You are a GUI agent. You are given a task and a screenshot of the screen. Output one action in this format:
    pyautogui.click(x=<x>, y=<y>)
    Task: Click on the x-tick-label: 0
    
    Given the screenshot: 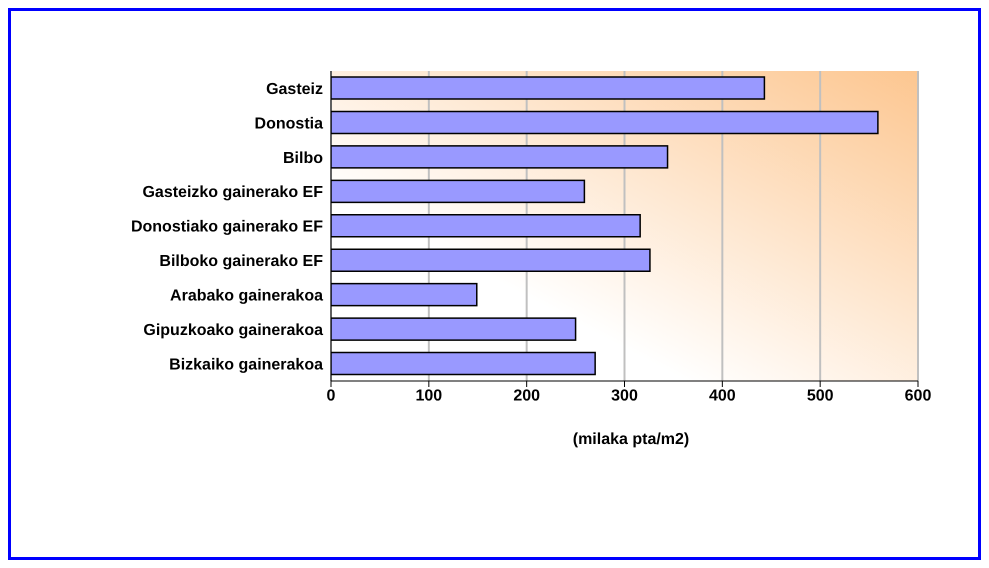 What is the action you would take?
    pyautogui.click(x=331, y=395)
    